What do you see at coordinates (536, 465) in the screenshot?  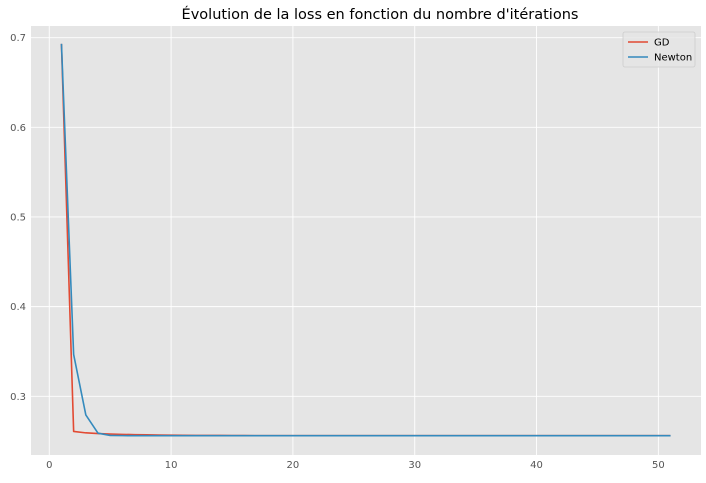 I see `x-tick-label: 40` at bounding box center [536, 465].